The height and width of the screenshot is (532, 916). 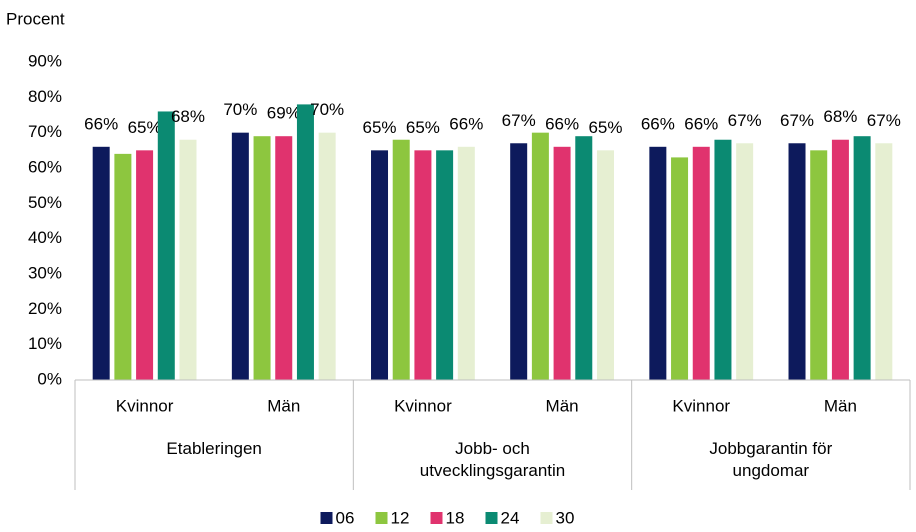 What do you see at coordinates (45, 96) in the screenshot?
I see `y-tick-label: 80%` at bounding box center [45, 96].